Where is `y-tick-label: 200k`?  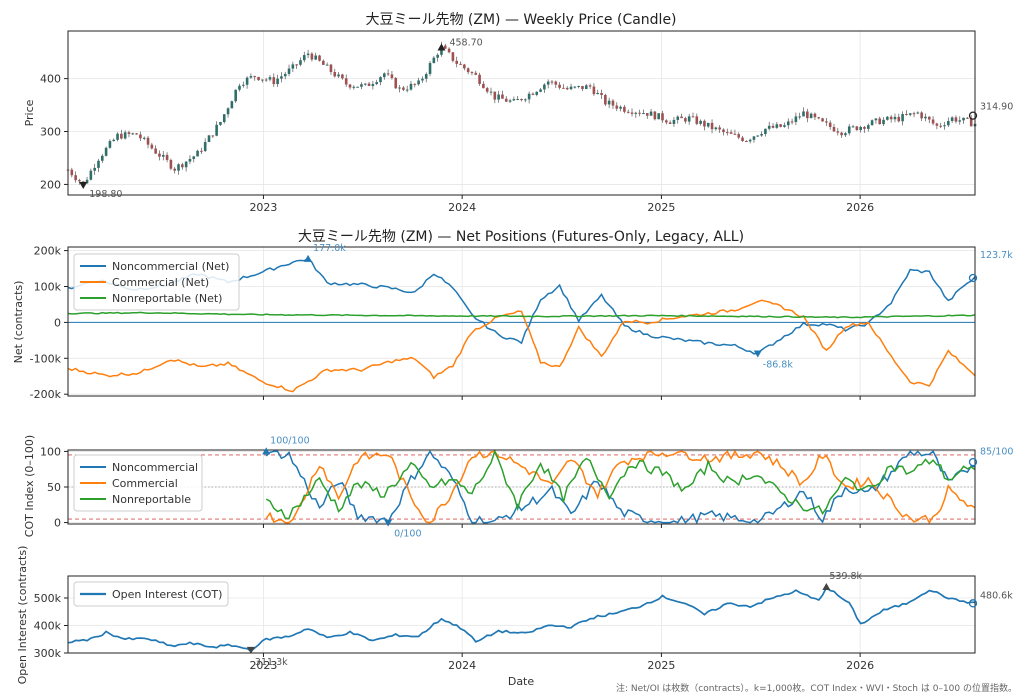
y-tick-label: 200k is located at coordinates (48, 251).